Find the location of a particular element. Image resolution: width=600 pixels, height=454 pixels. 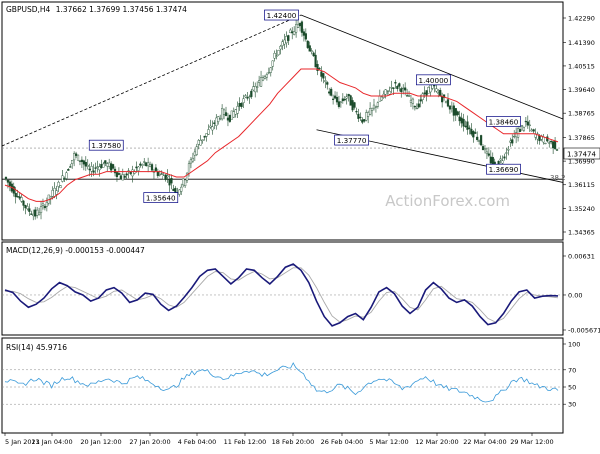

macd-label: MACD(12,26,9) -0.000153 -0.000447 is located at coordinates (75, 250).